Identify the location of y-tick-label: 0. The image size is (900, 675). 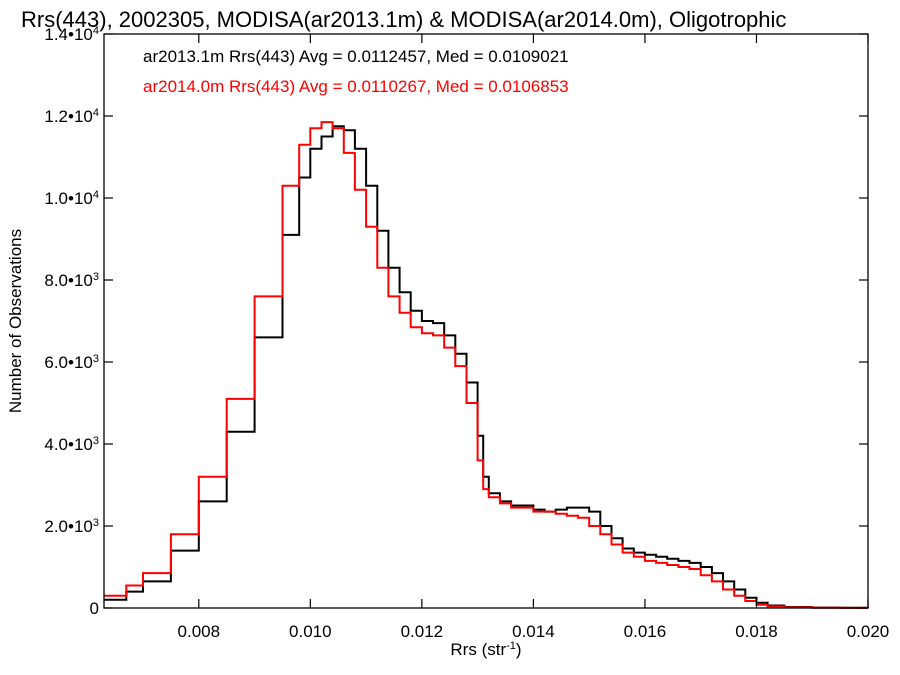
(94, 608).